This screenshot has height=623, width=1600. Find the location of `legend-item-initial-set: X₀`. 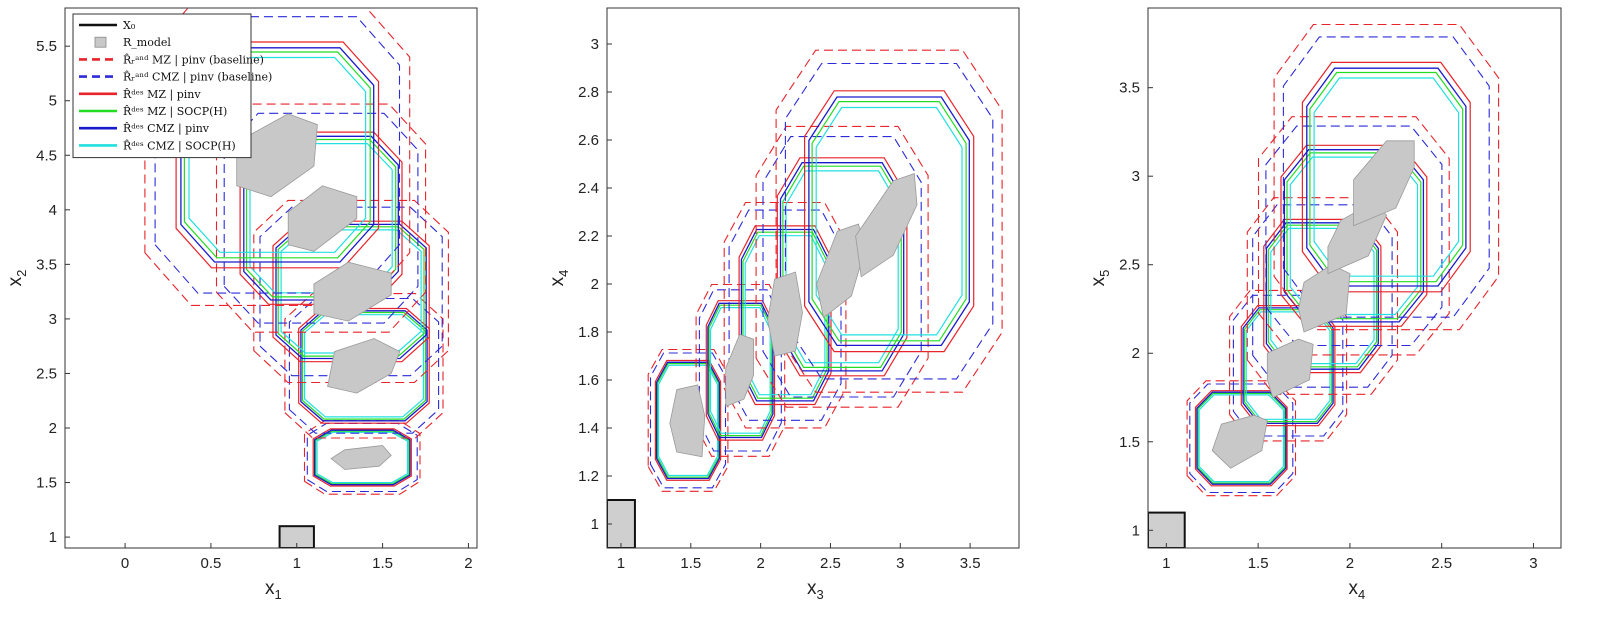

legend-item-initial-set: X₀ is located at coordinates (107, 25).